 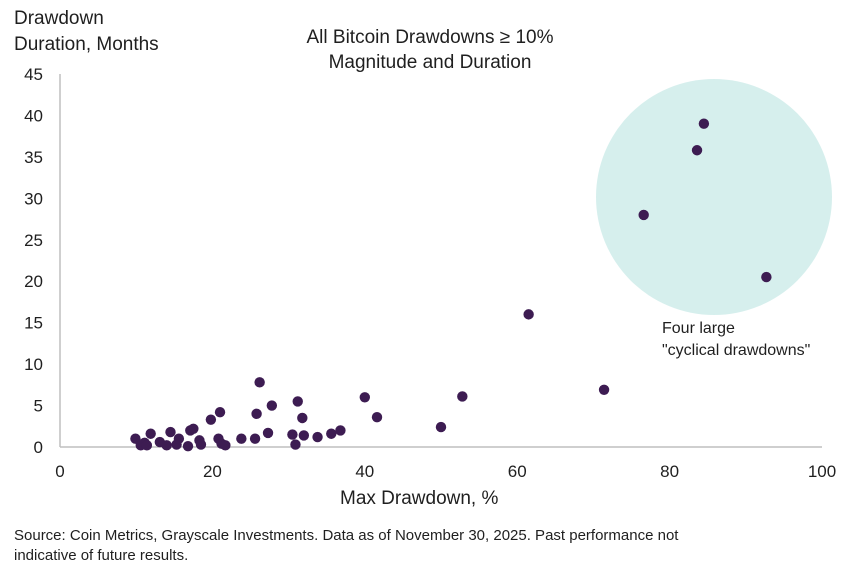 What do you see at coordinates (33, 115) in the screenshot?
I see `y-tick-label: 40` at bounding box center [33, 115].